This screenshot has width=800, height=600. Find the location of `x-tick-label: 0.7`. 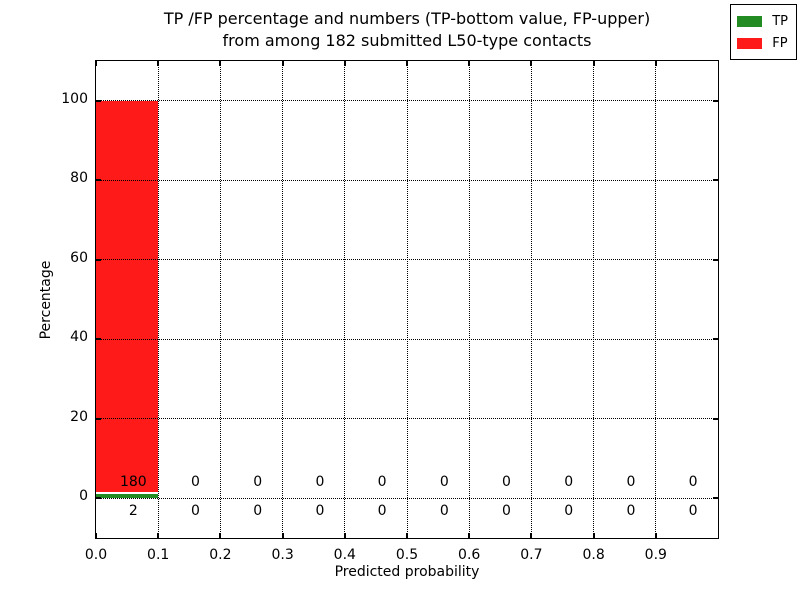

x-tick-label: 0.7 is located at coordinates (531, 555).